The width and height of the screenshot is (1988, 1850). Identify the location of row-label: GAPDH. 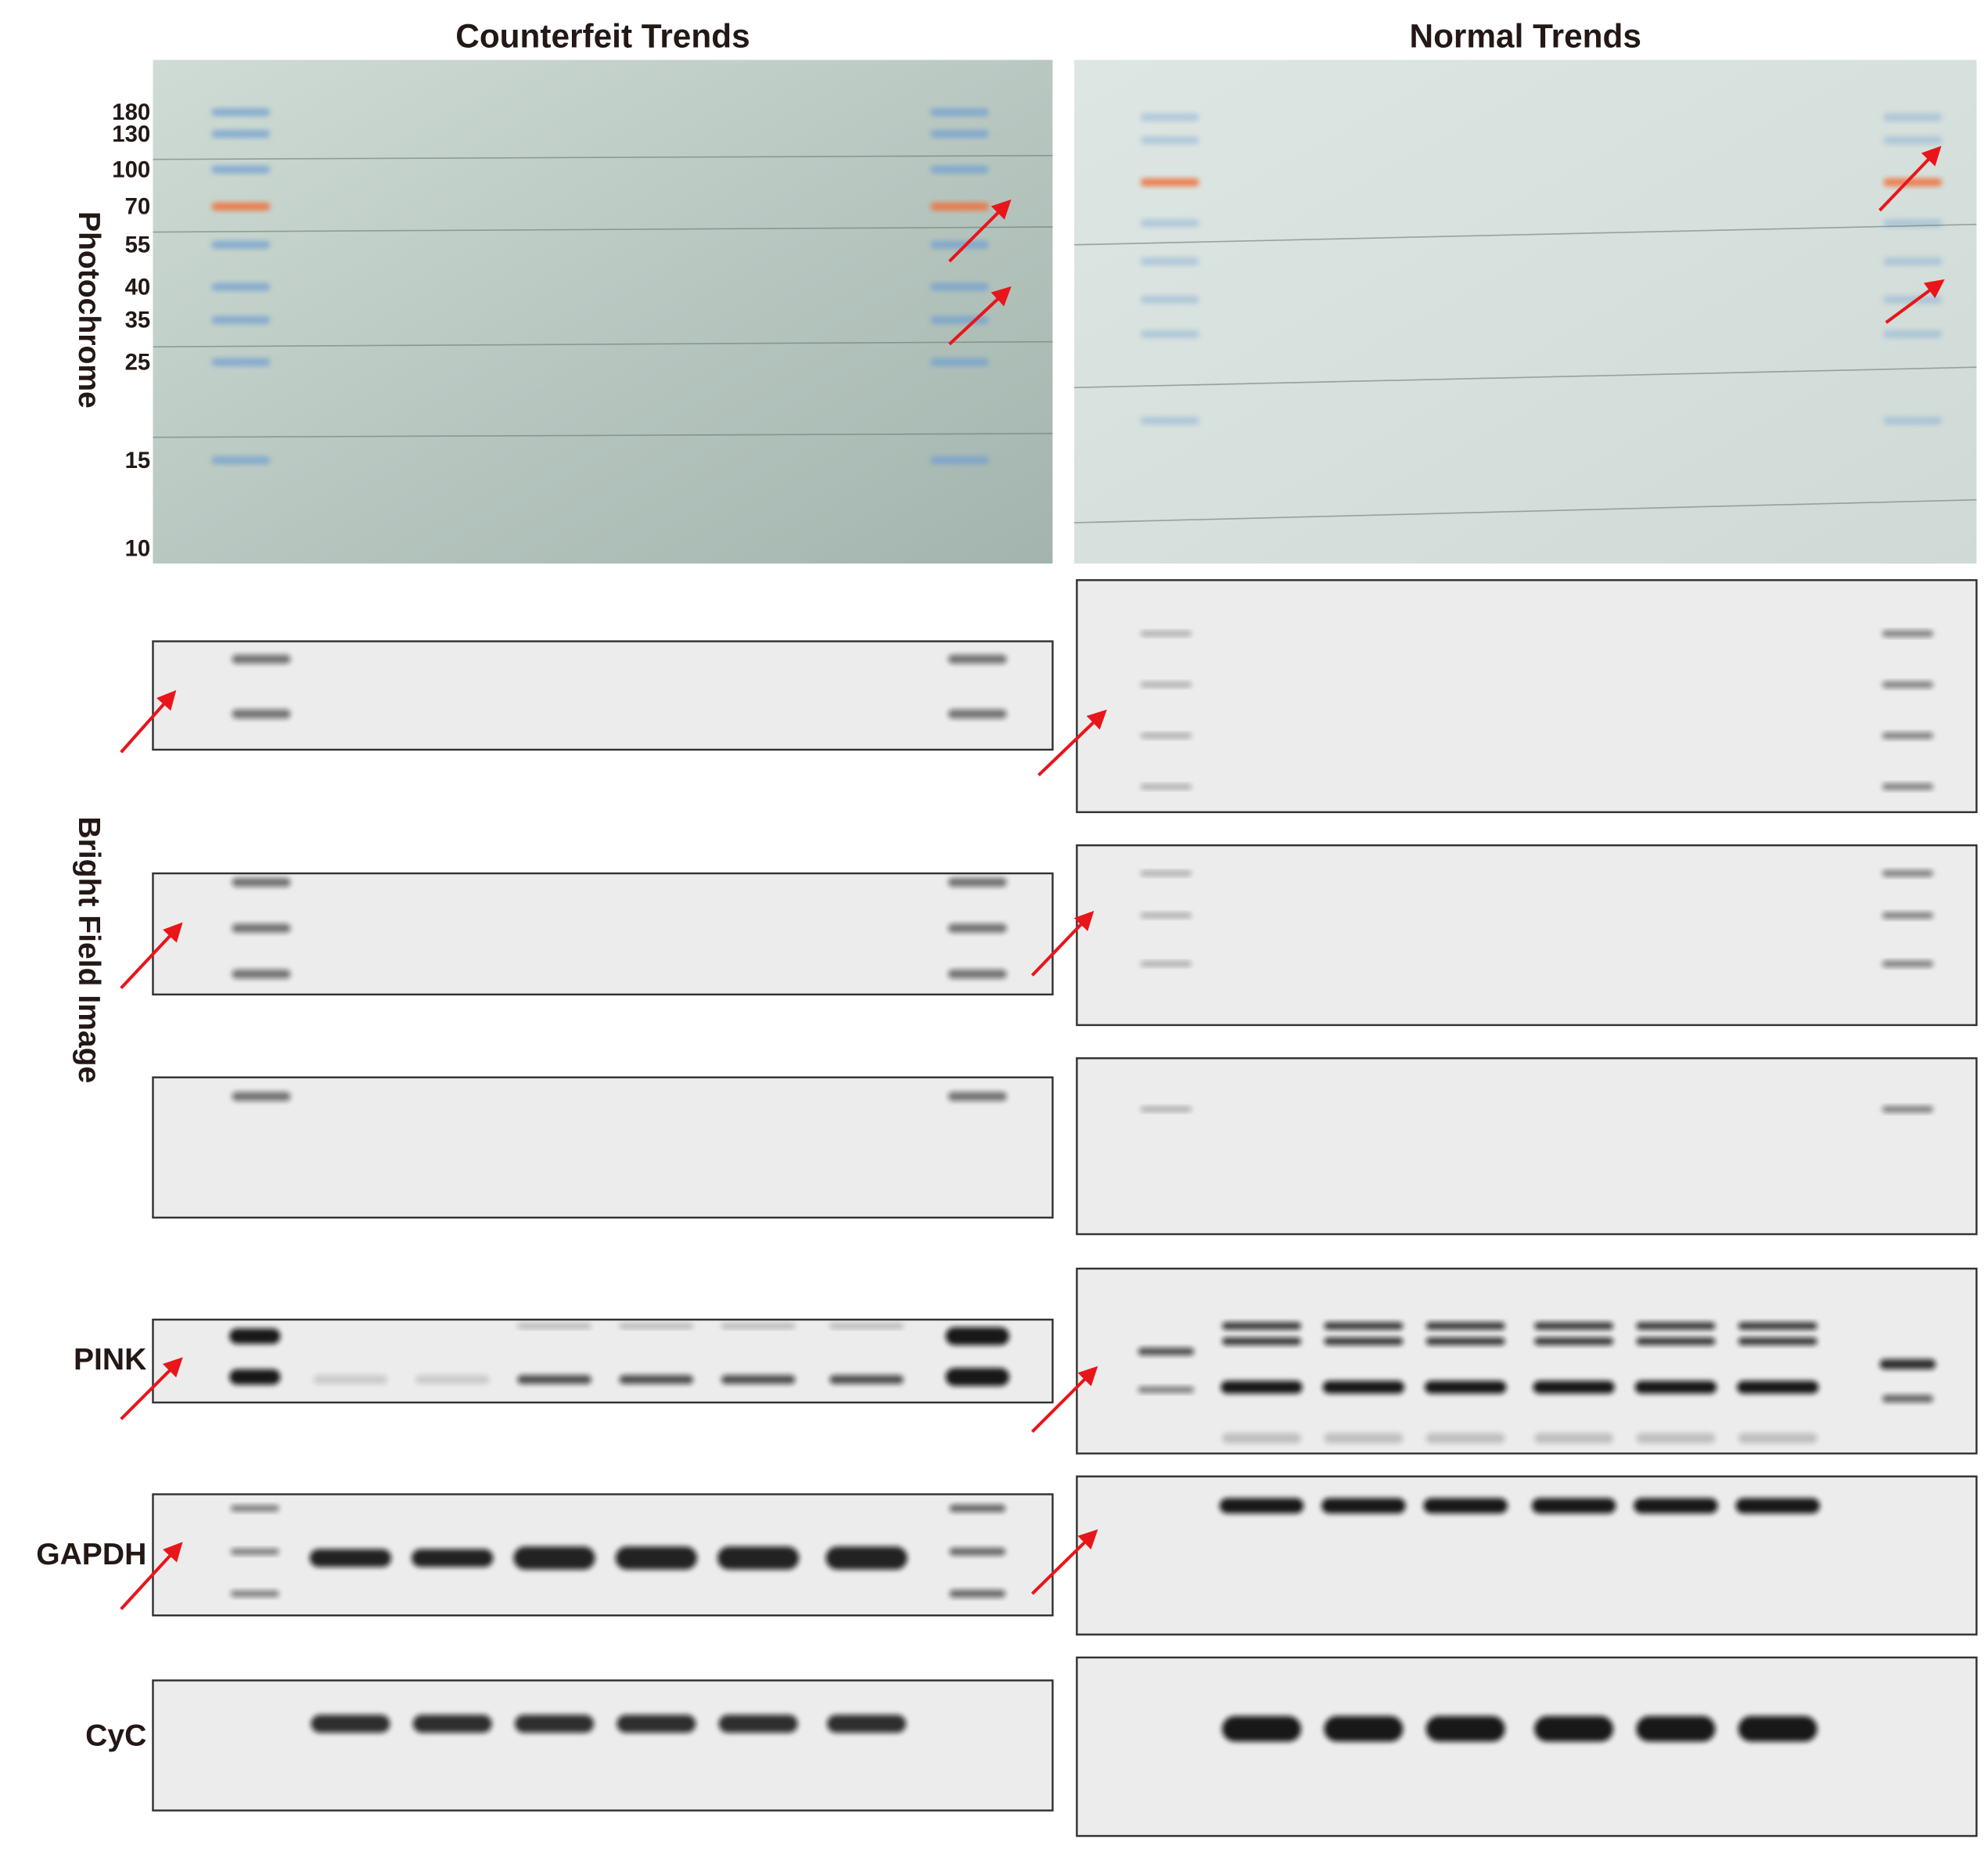
(91, 1554).